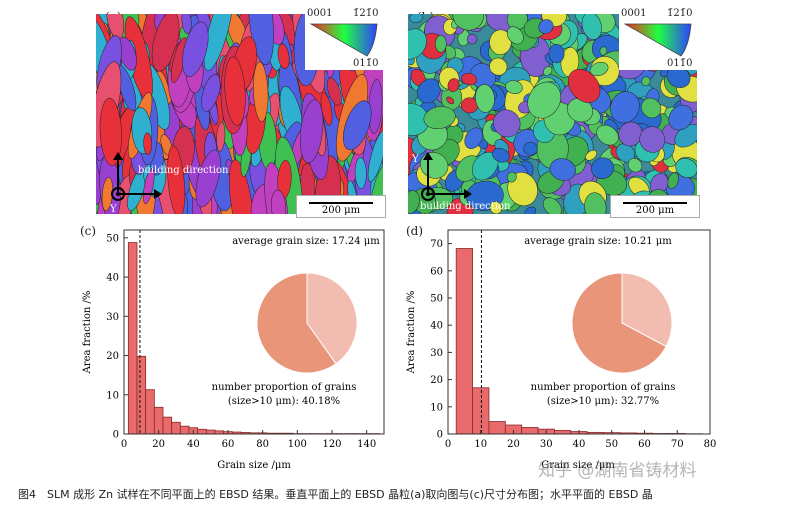 Image resolution: width=797 pixels, height=508 pixels. I want to click on y-tick-label-d-6: 60, so click(436, 271).